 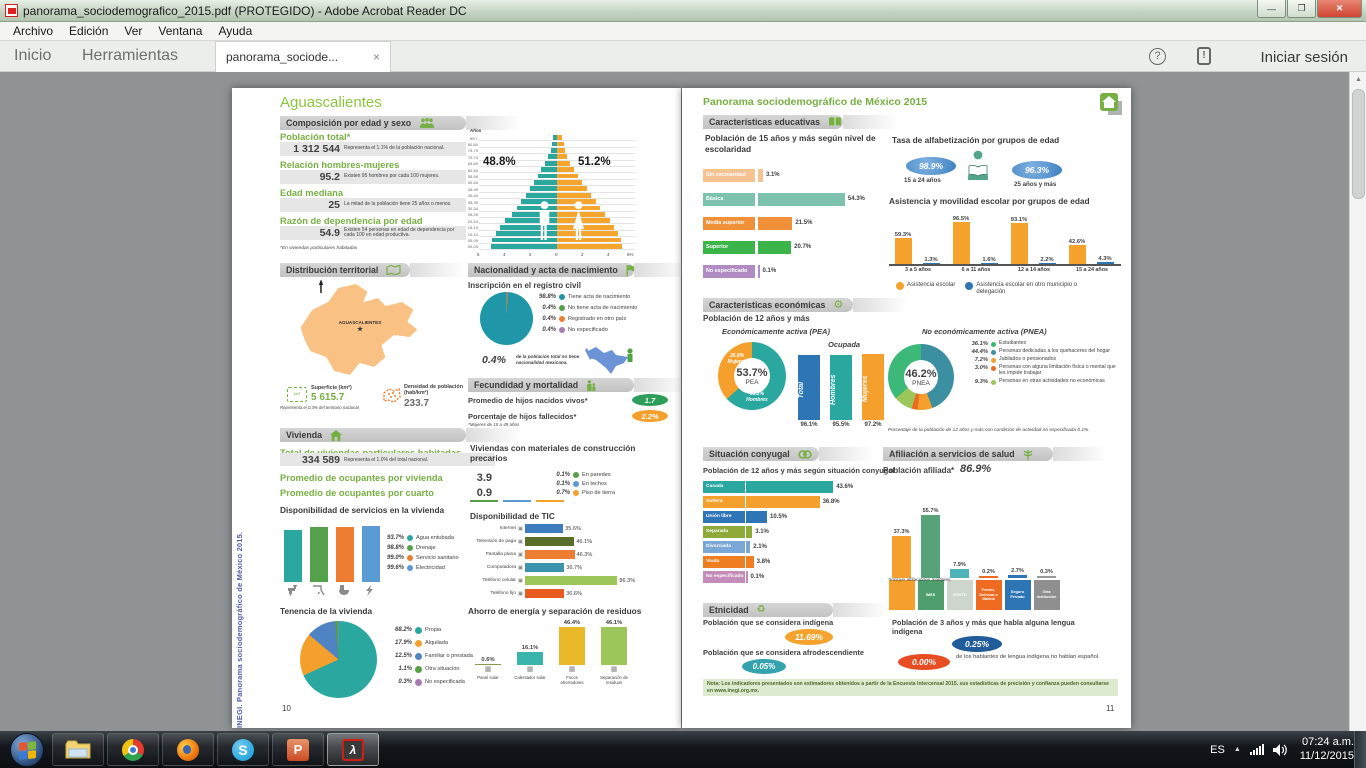 I want to click on section-header-fecundidad: Fecundidad y mortalidad, so click(x=578, y=385).